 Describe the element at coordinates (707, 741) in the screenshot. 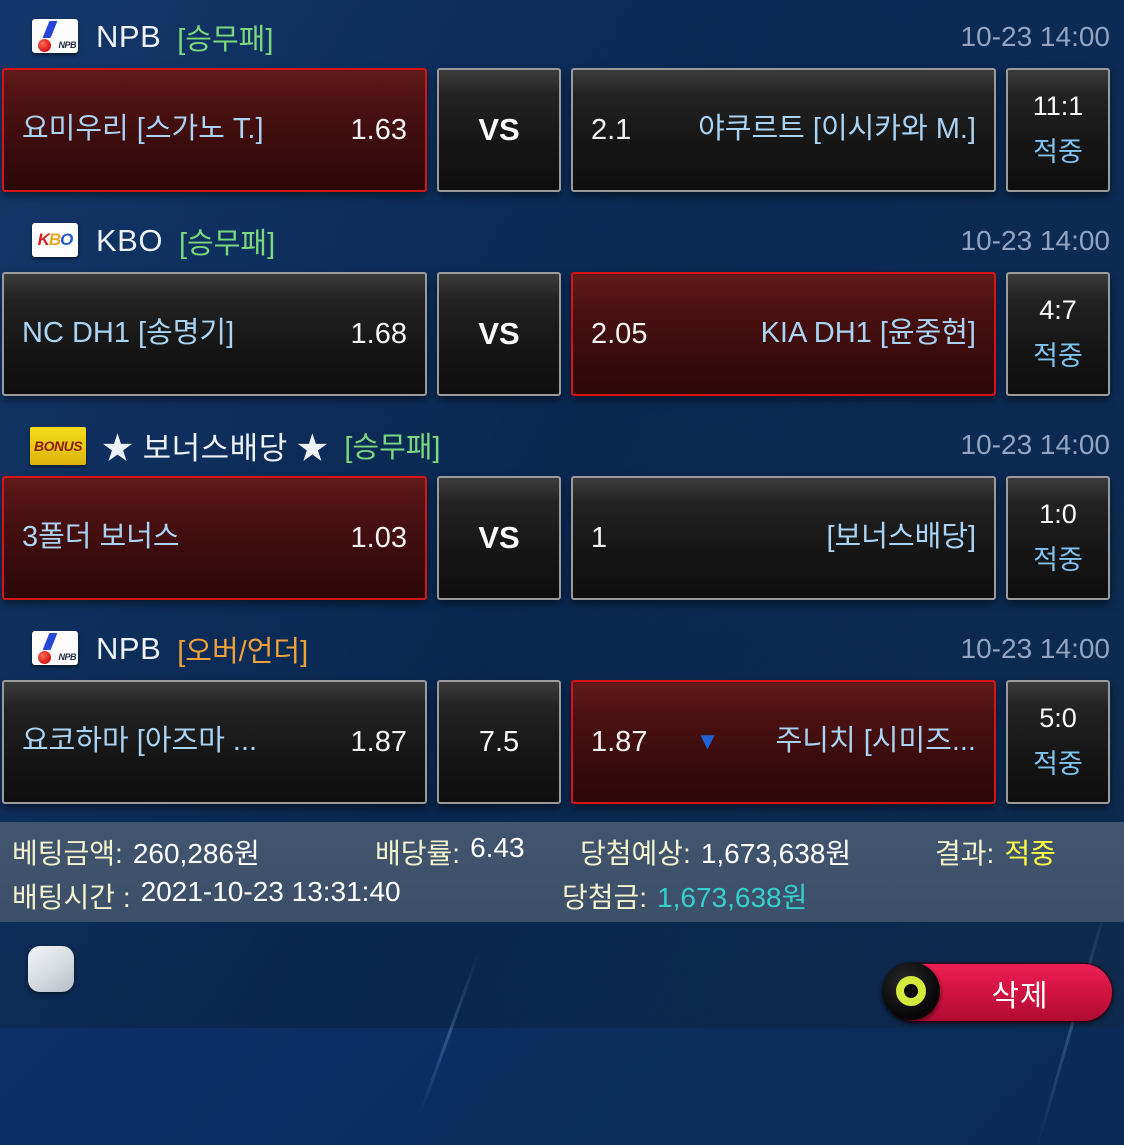

I see `under-arrow-icon: ▼` at that location.